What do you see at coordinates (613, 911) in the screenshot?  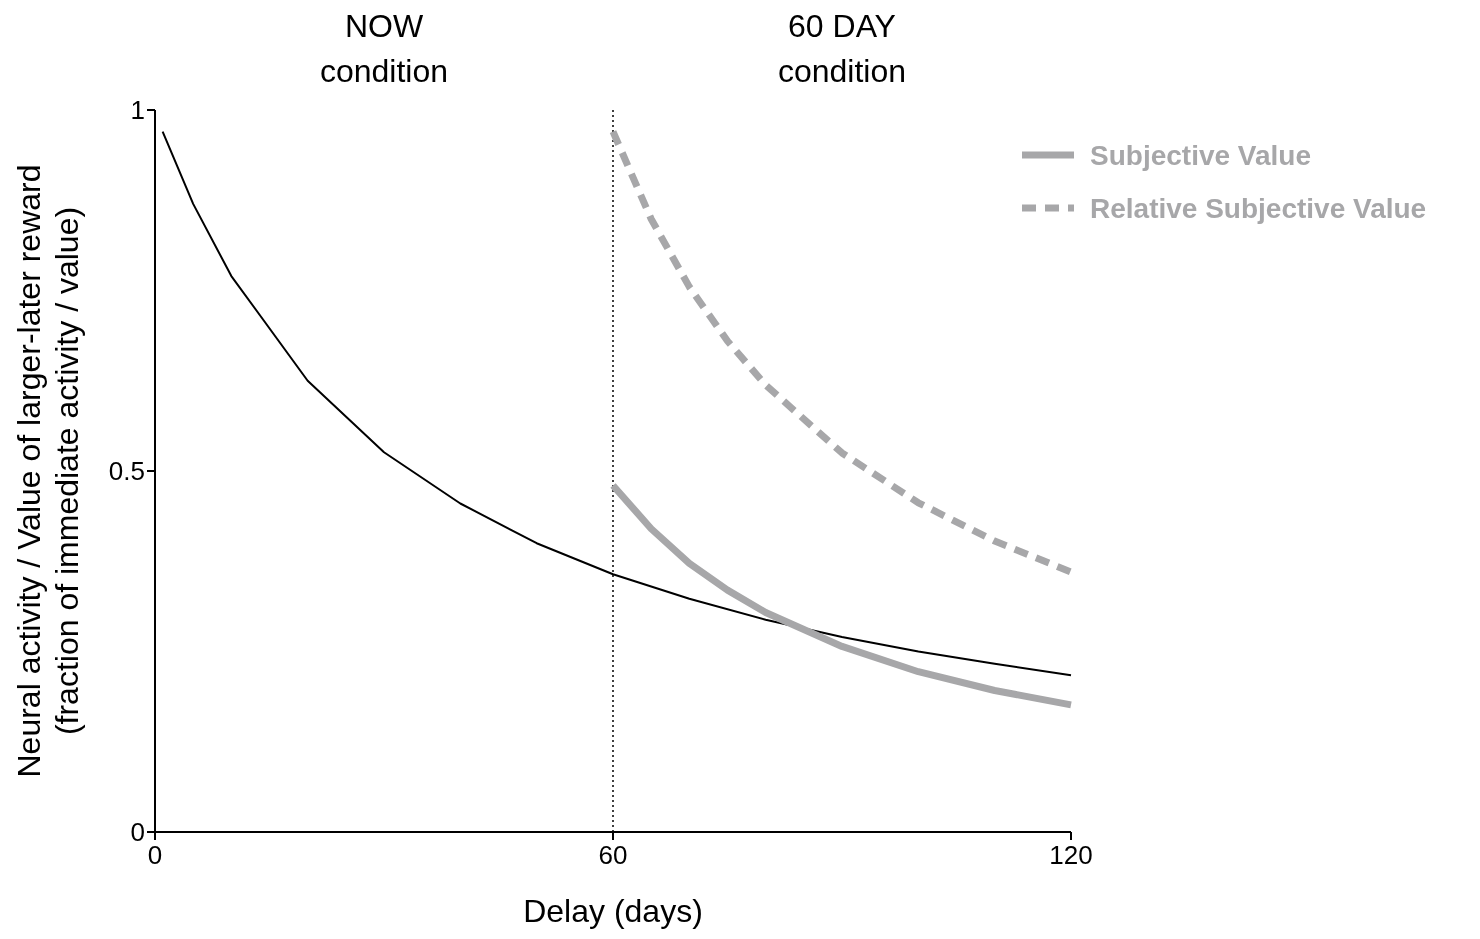 I see `x-axis-title: Delay (days)` at bounding box center [613, 911].